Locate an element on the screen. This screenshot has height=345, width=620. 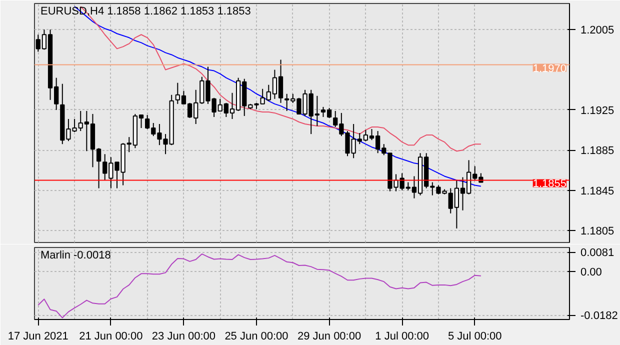
ref-line-label: 1.1970 is located at coordinates (549, 68).